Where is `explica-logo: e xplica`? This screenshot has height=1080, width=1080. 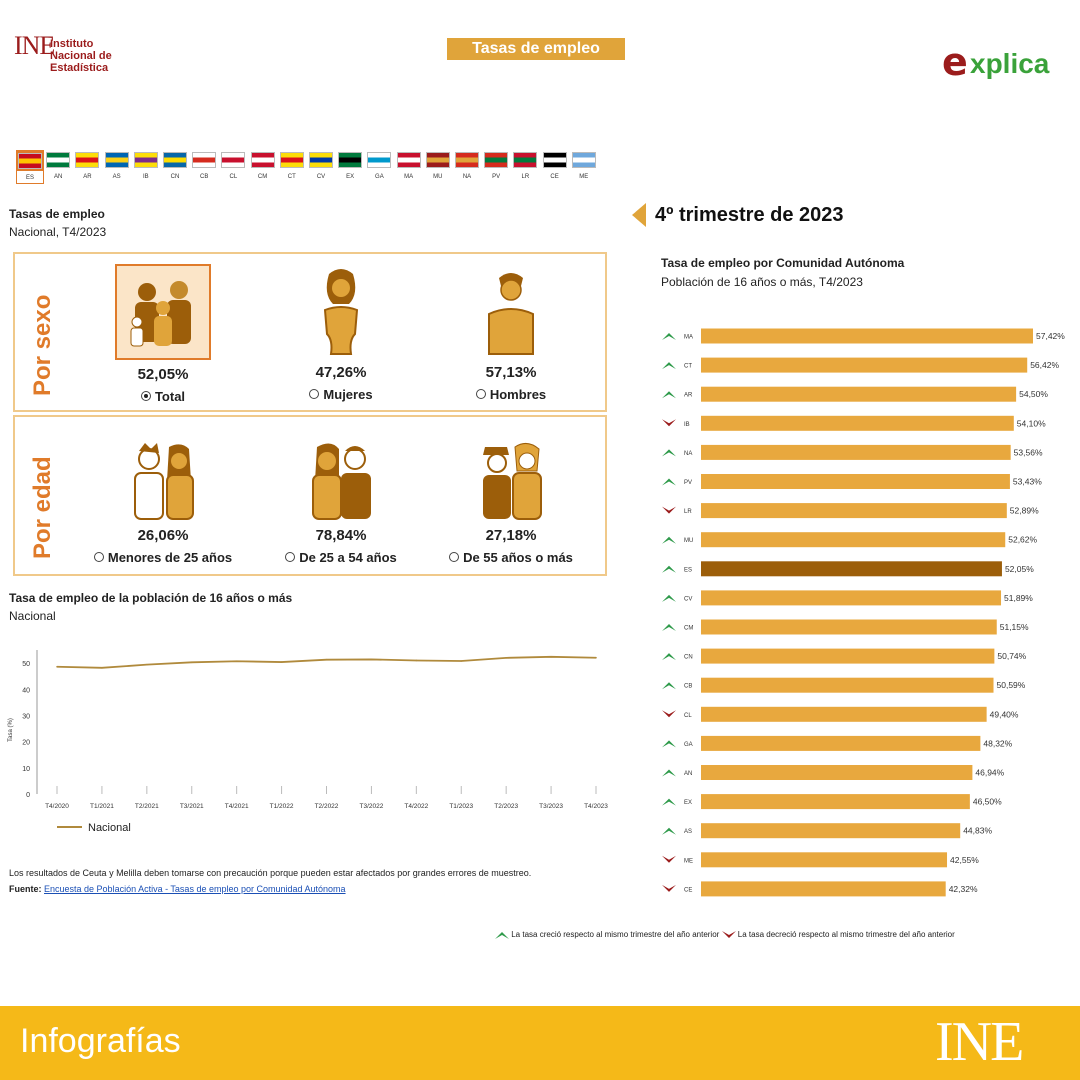 explica-logo: e xplica is located at coordinates (1007, 63).